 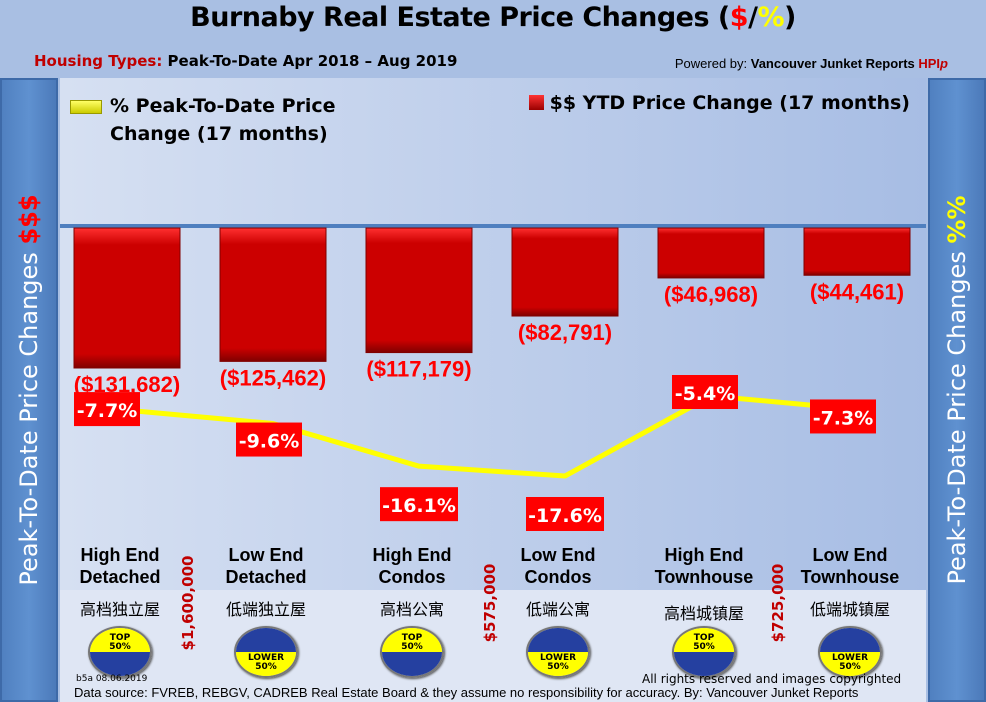 I want to click on right-axis-label: Peak-To-Date Price Changes %%, so click(x=957, y=390).